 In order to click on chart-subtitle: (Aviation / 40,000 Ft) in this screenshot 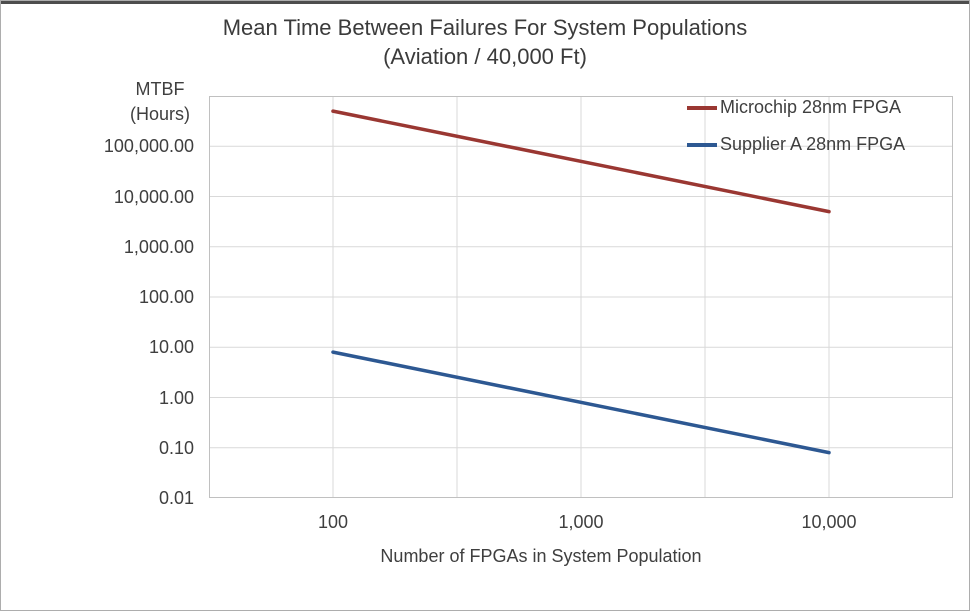, I will do `click(485, 56)`.